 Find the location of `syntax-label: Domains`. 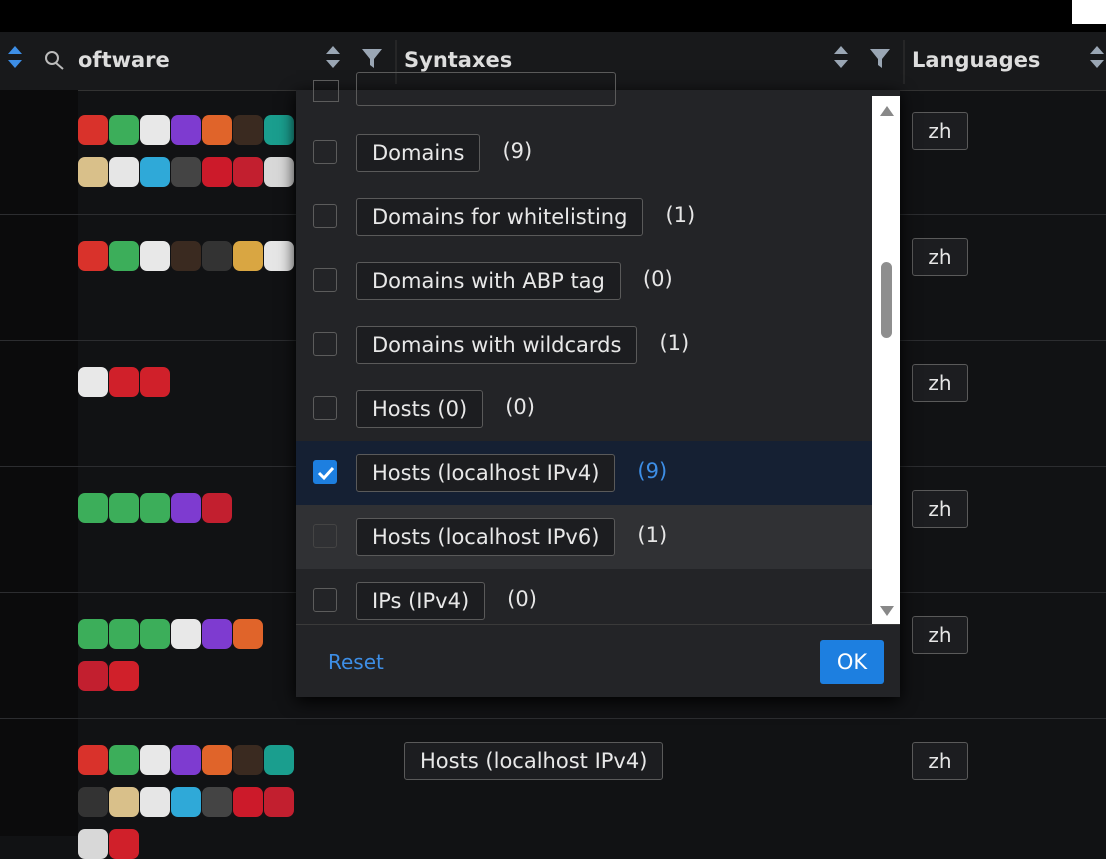

syntax-label: Domains is located at coordinates (418, 153).